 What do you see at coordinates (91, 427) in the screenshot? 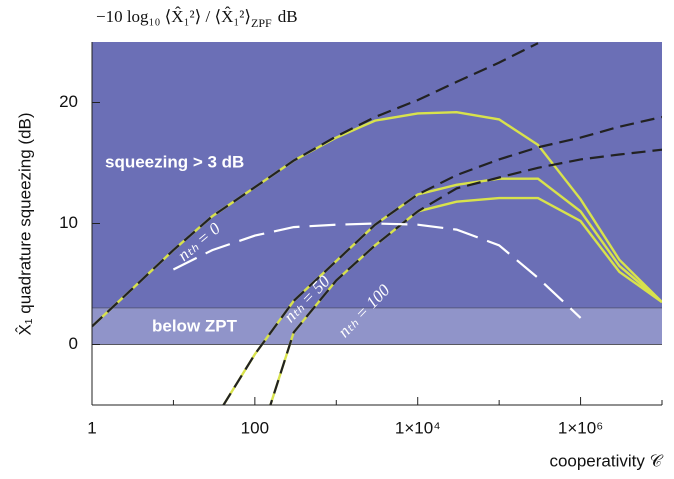
I see `x-tick-label: 1` at bounding box center [91, 427].